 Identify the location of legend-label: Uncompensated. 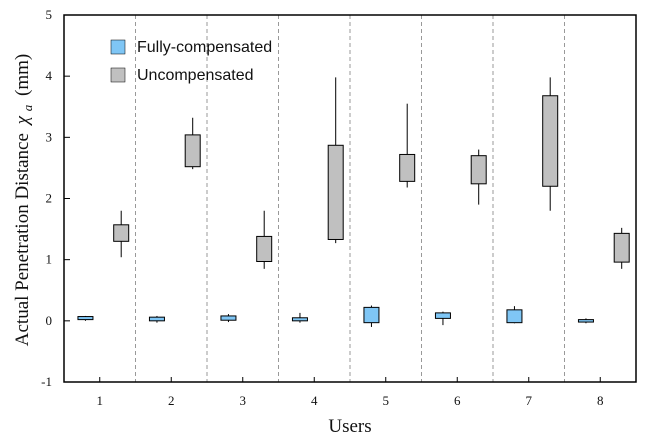
(195, 75).